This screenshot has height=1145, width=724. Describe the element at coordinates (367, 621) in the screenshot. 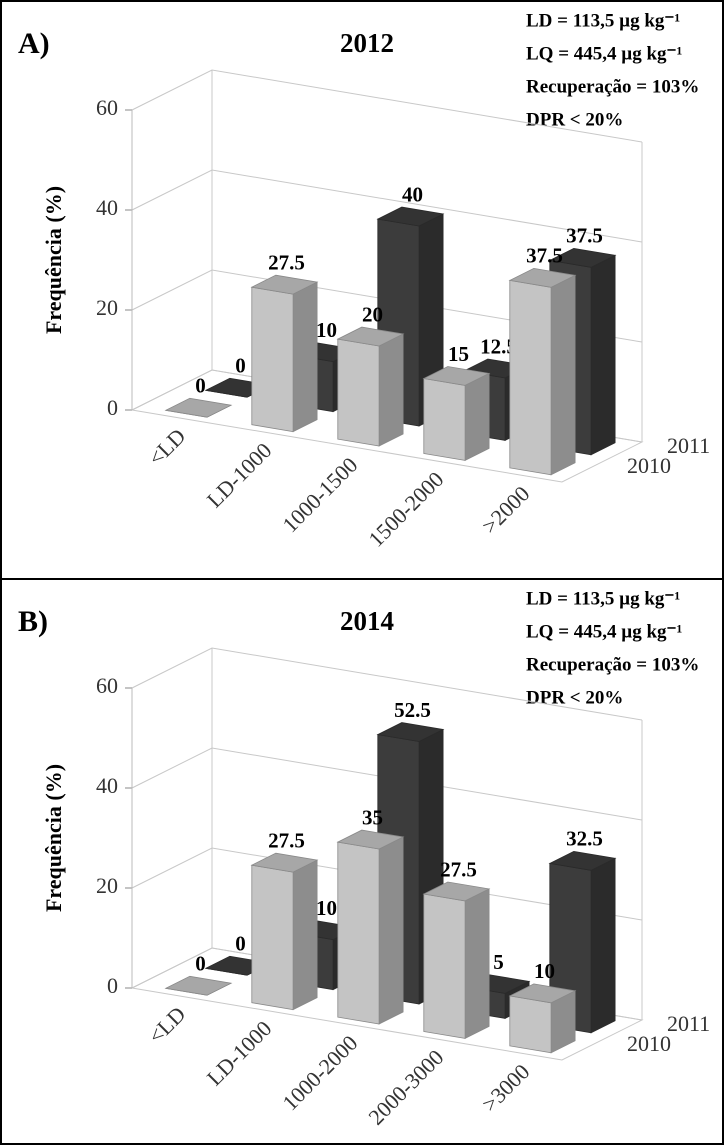

I see `chart-title: 2014` at that location.